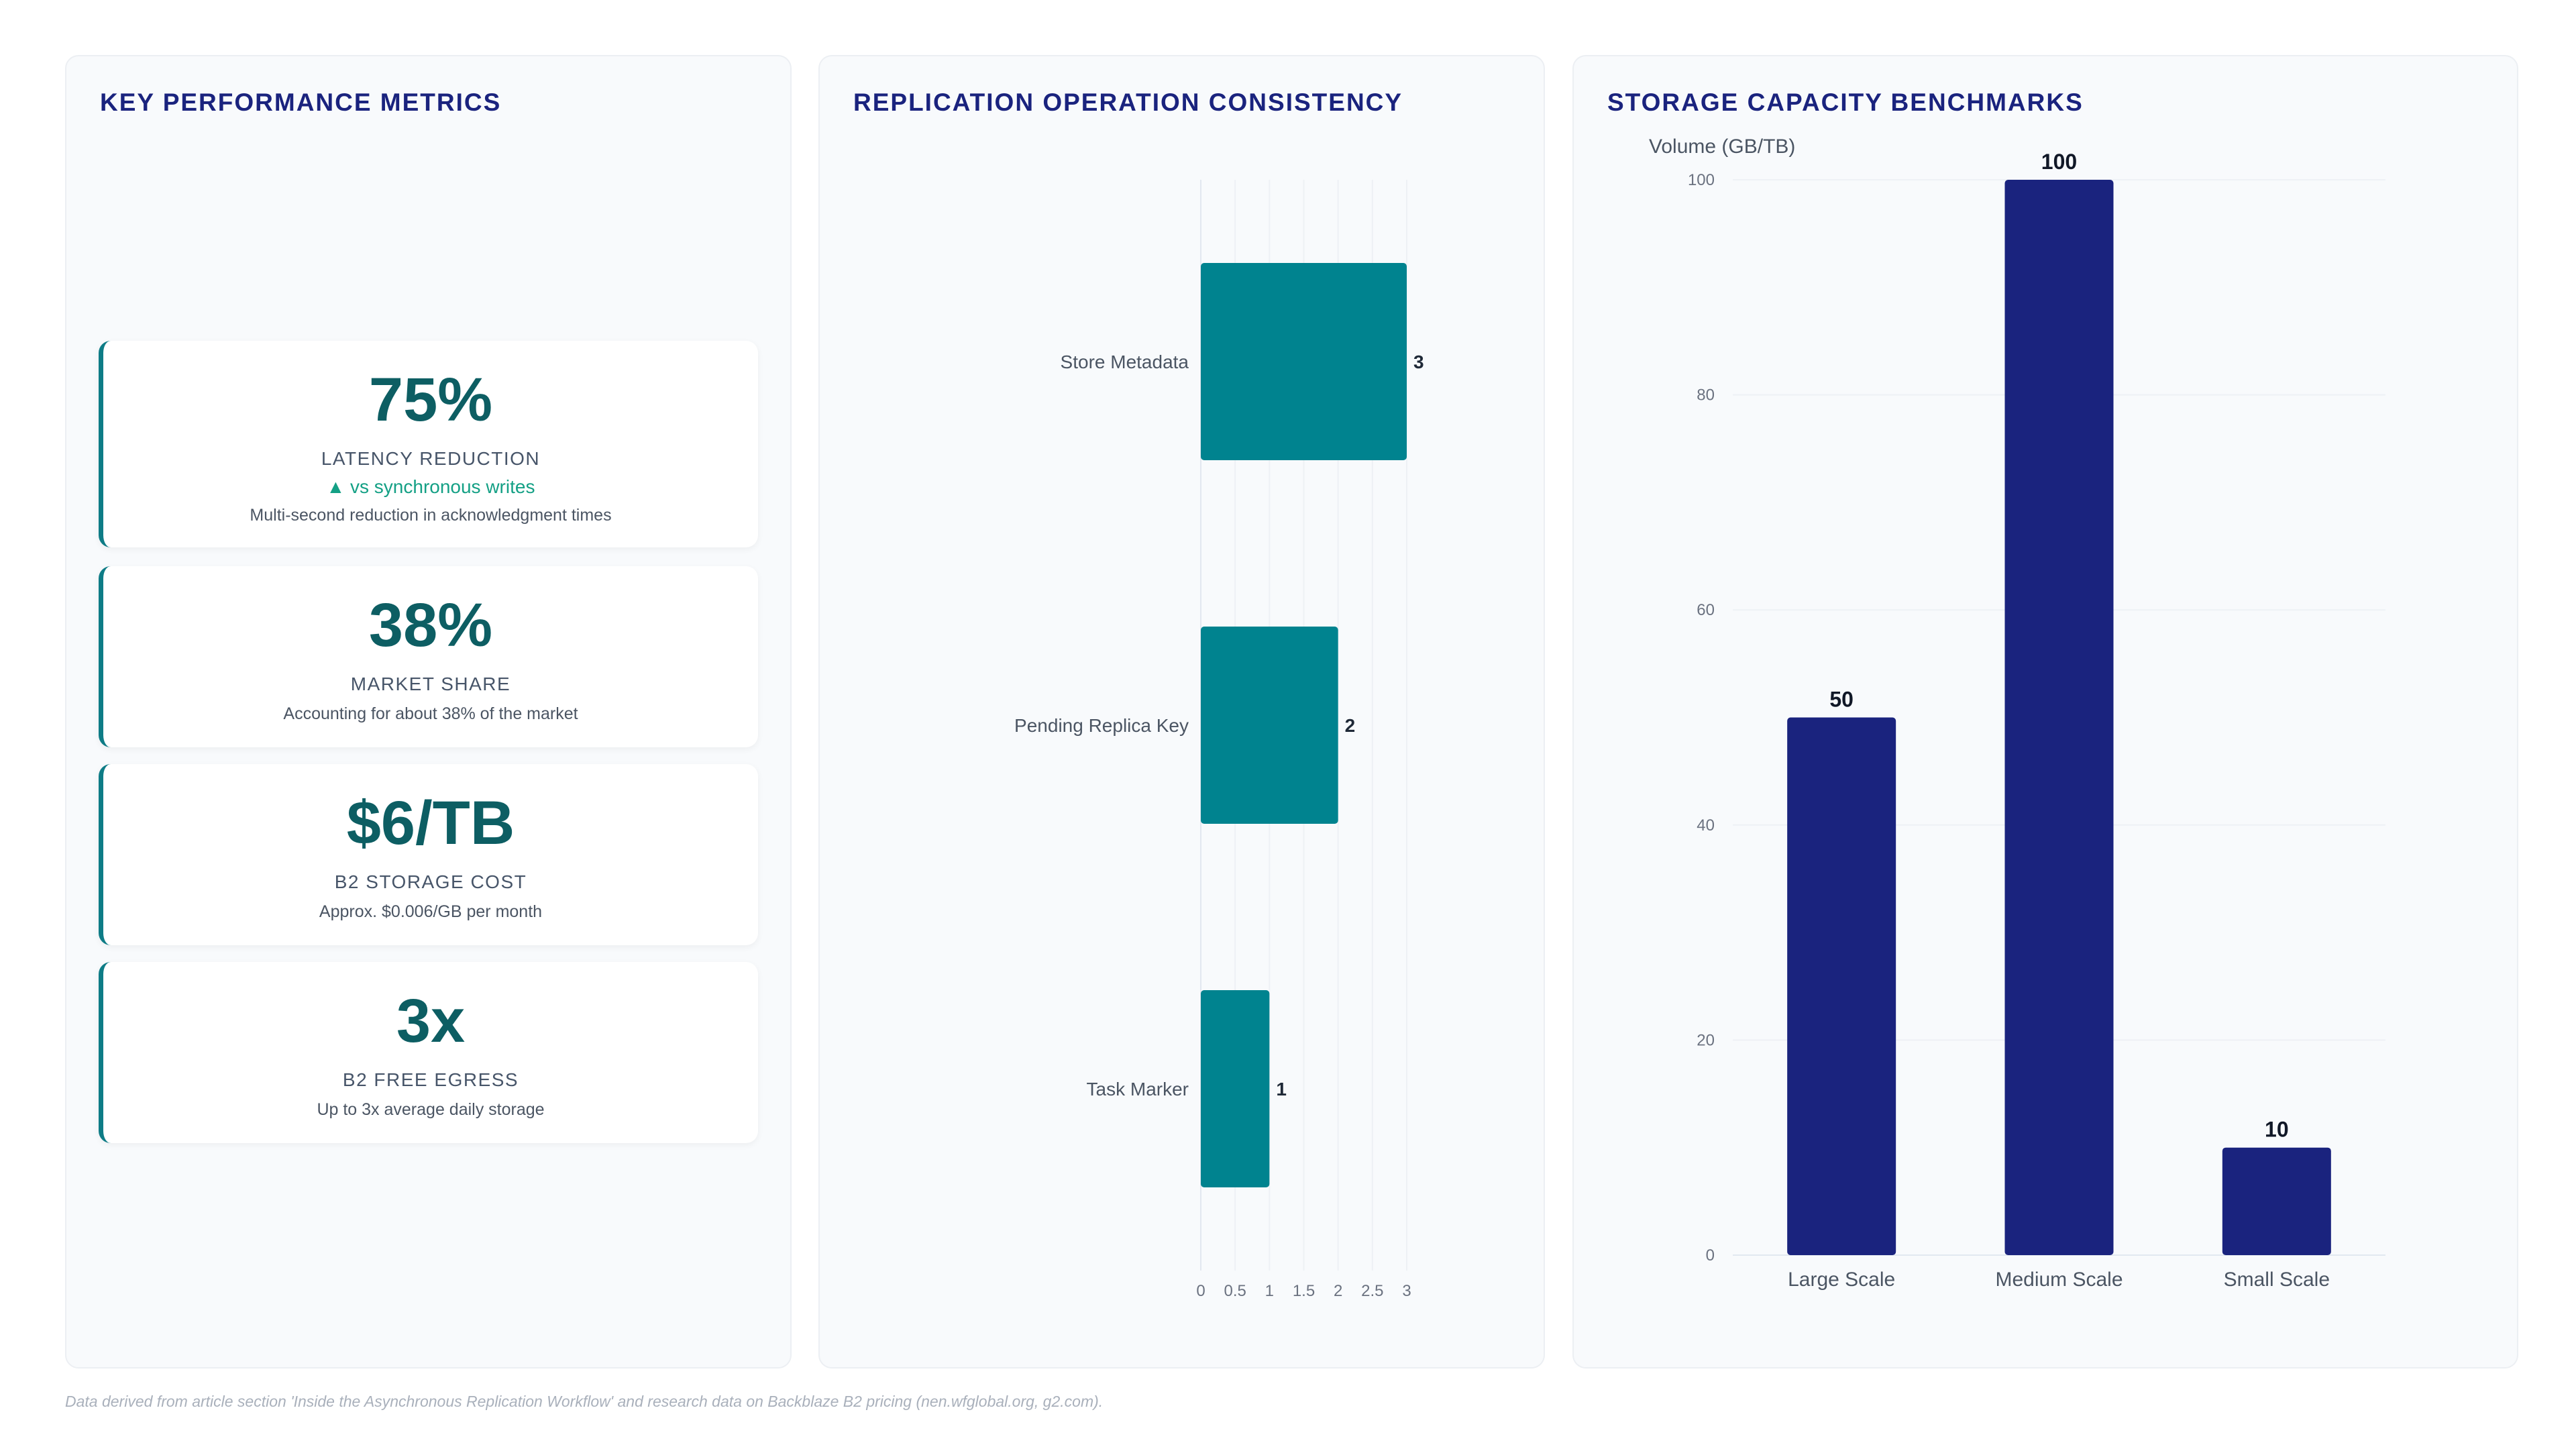 This screenshot has width=2576, height=1449. Describe the element at coordinates (430, 684) in the screenshot. I see `kpi-label: MARKET SHARE` at that location.